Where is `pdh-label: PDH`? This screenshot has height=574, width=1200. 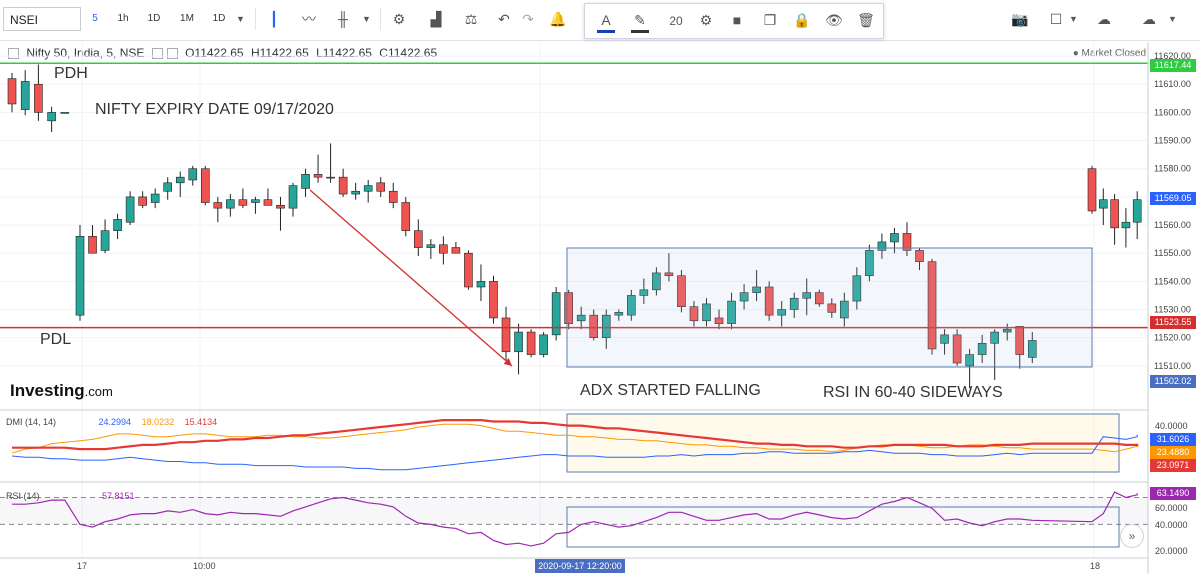 pdh-label: PDH is located at coordinates (71, 73).